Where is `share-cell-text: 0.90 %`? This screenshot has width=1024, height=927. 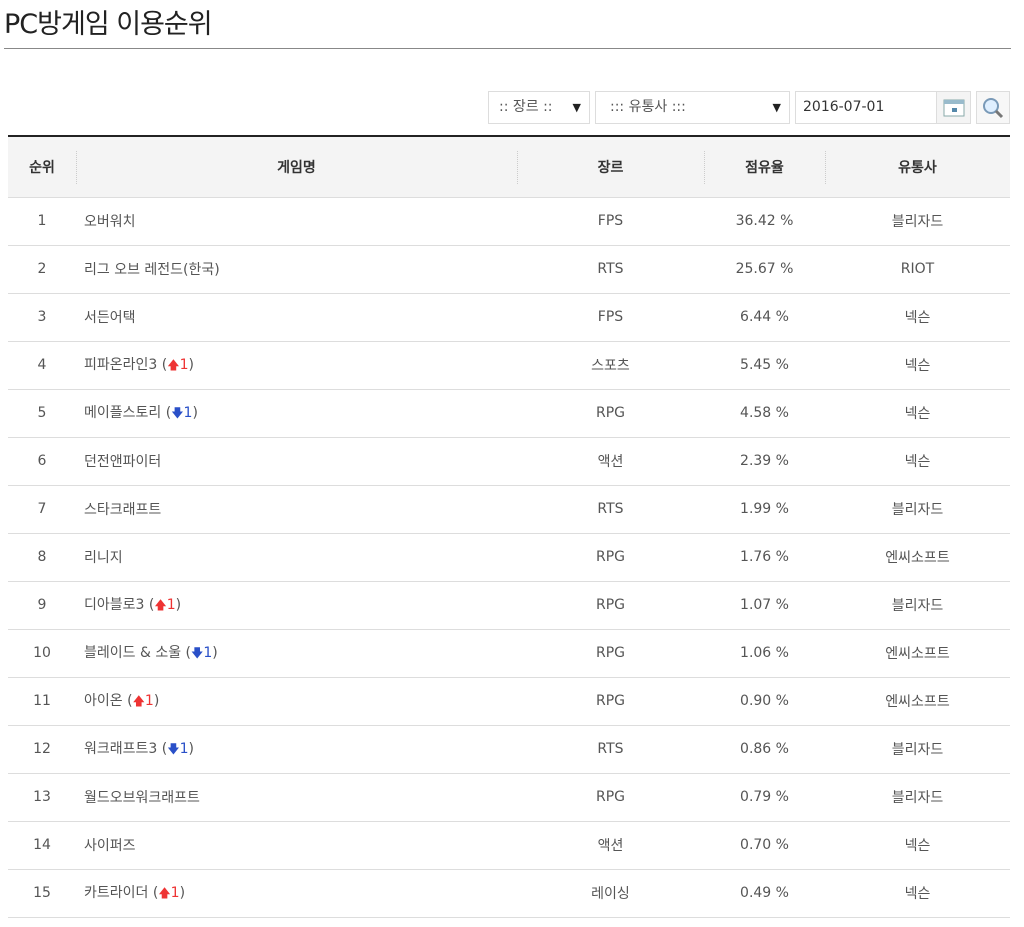
share-cell-text: 0.90 % is located at coordinates (764, 701).